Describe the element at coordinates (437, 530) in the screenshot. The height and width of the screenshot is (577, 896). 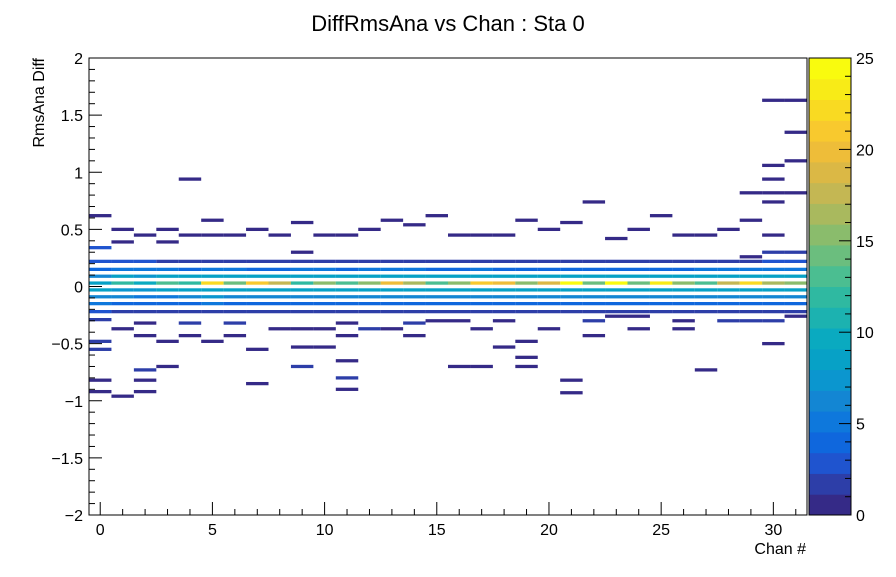
I see `x-tick-label: 15` at that location.